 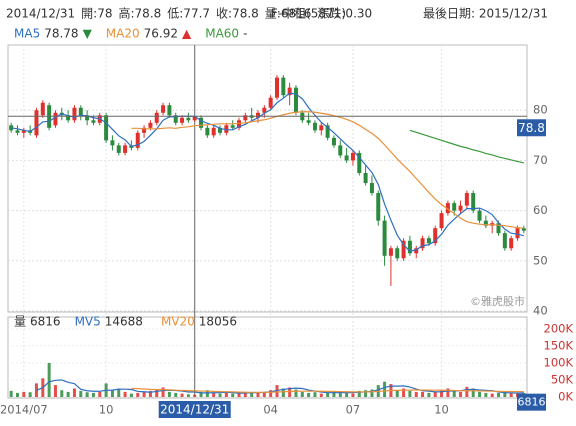 I want to click on watermark: ©雅虎股市, so click(x=497, y=301).